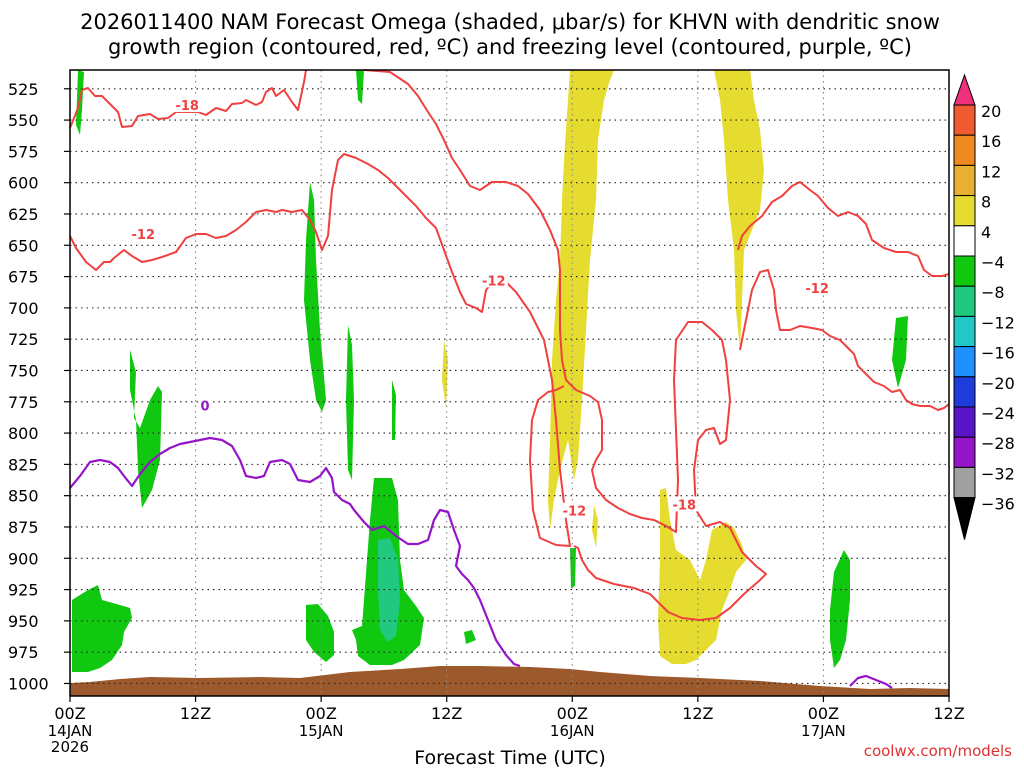 The width and height of the screenshot is (1024, 768). What do you see at coordinates (843, 229) in the screenshot?
I see `contour-minus12-right-top` at bounding box center [843, 229].